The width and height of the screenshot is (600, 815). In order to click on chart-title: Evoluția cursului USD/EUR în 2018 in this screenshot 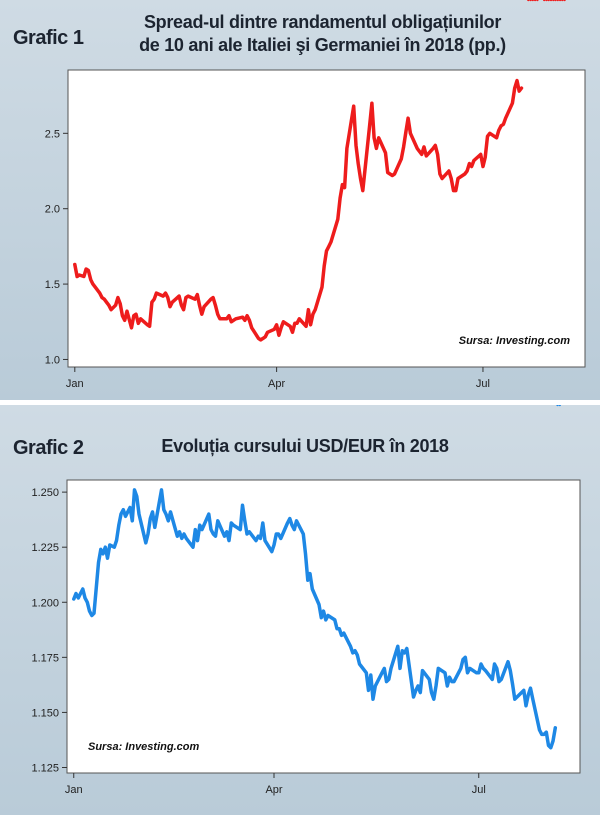, I will do `click(305, 446)`.